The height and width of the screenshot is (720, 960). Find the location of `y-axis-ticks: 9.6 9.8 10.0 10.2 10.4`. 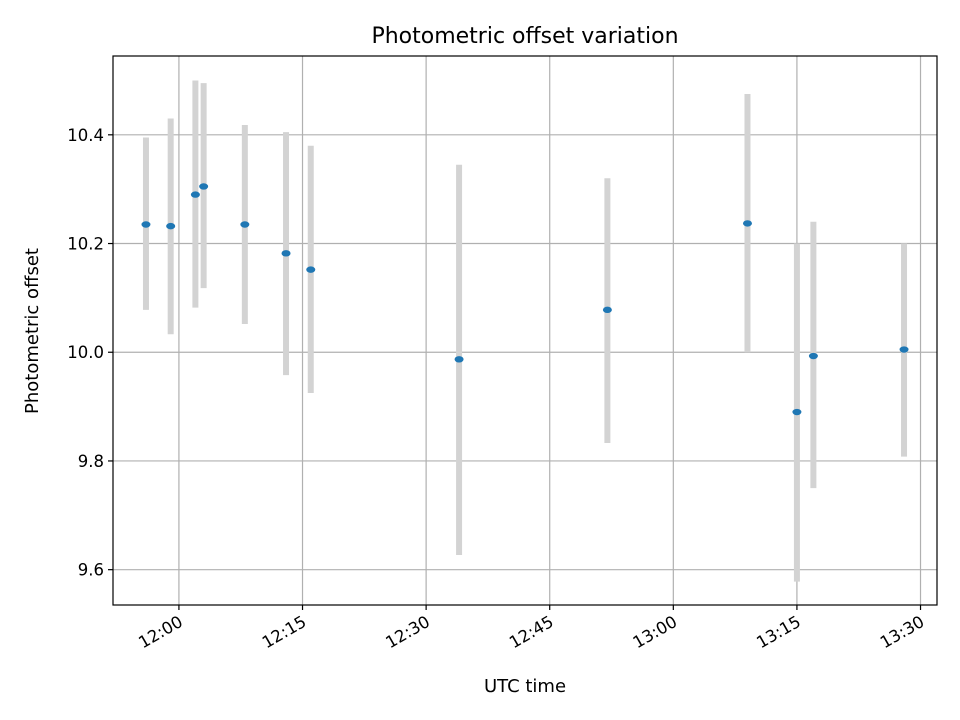

y-axis-ticks: 9.6 9.8 10.0 10.2 10.4 is located at coordinates (90, 353).